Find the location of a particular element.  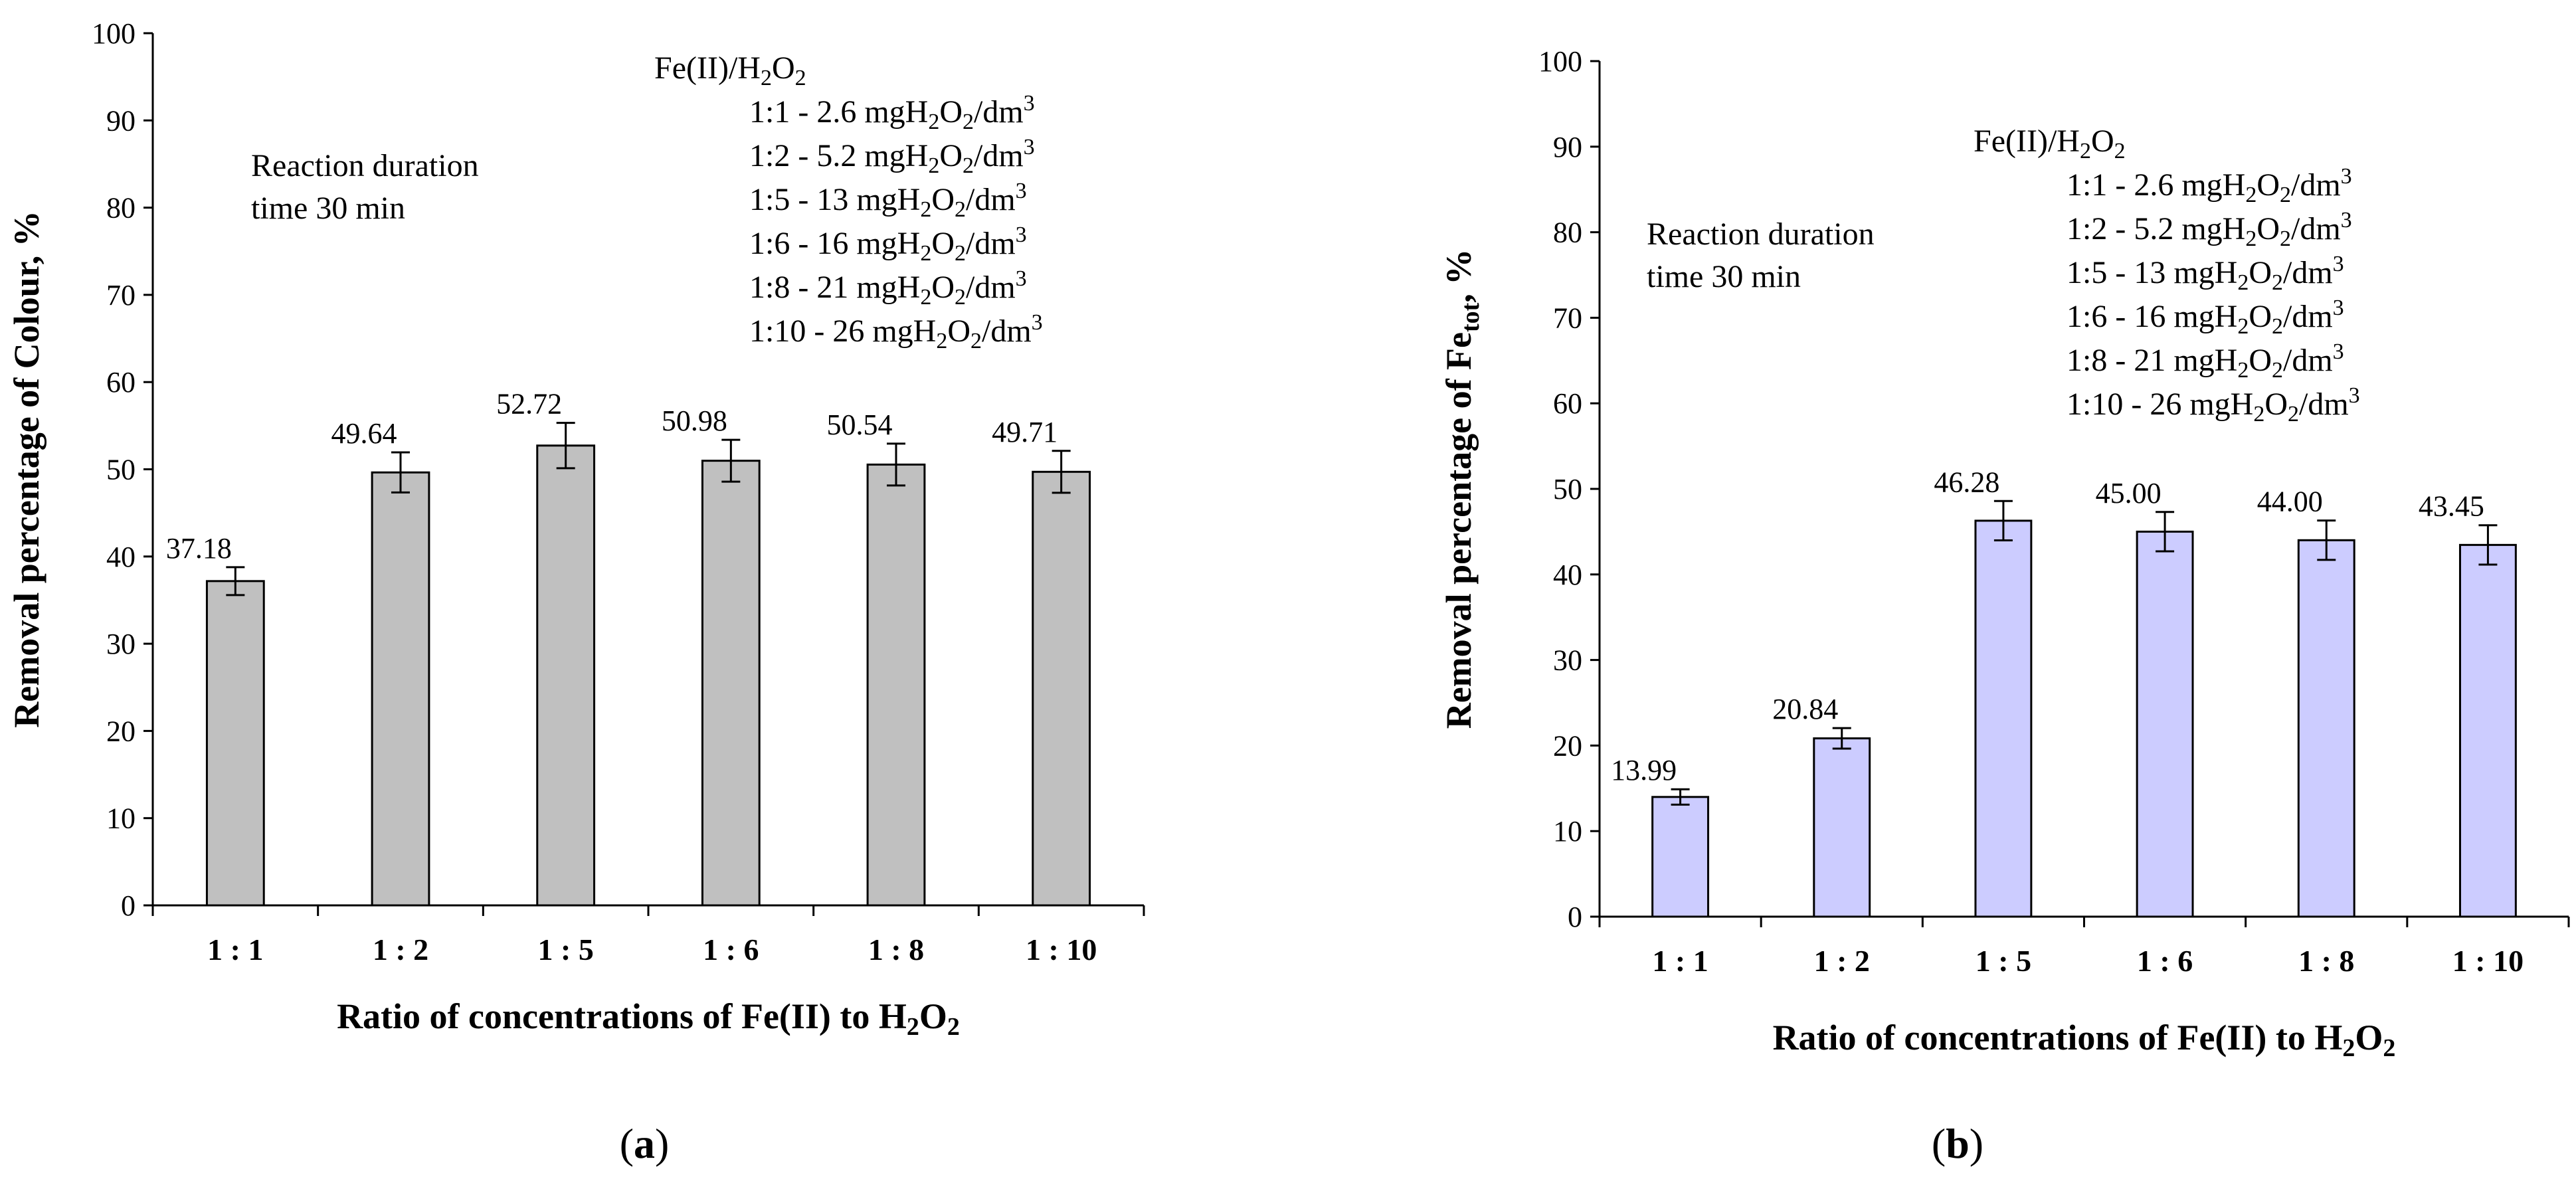

y-tick-label-50: 50 is located at coordinates (121, 470).